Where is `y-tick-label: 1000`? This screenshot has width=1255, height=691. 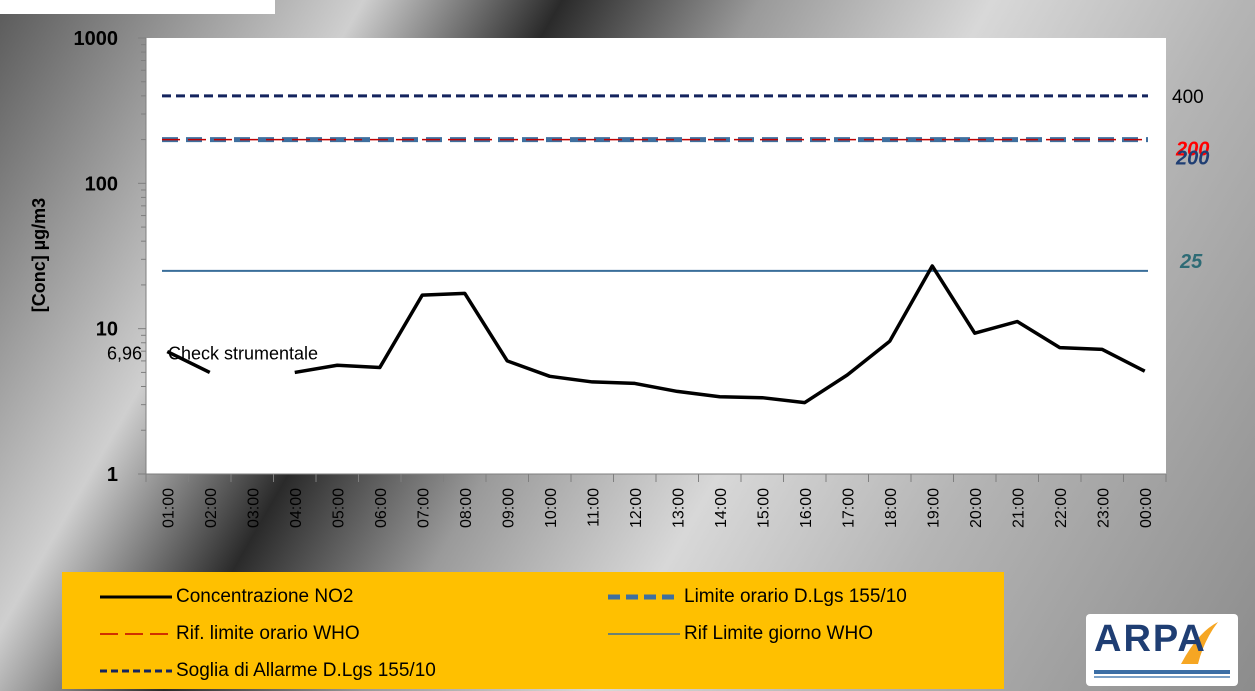
y-tick-label: 1000 is located at coordinates (96, 39).